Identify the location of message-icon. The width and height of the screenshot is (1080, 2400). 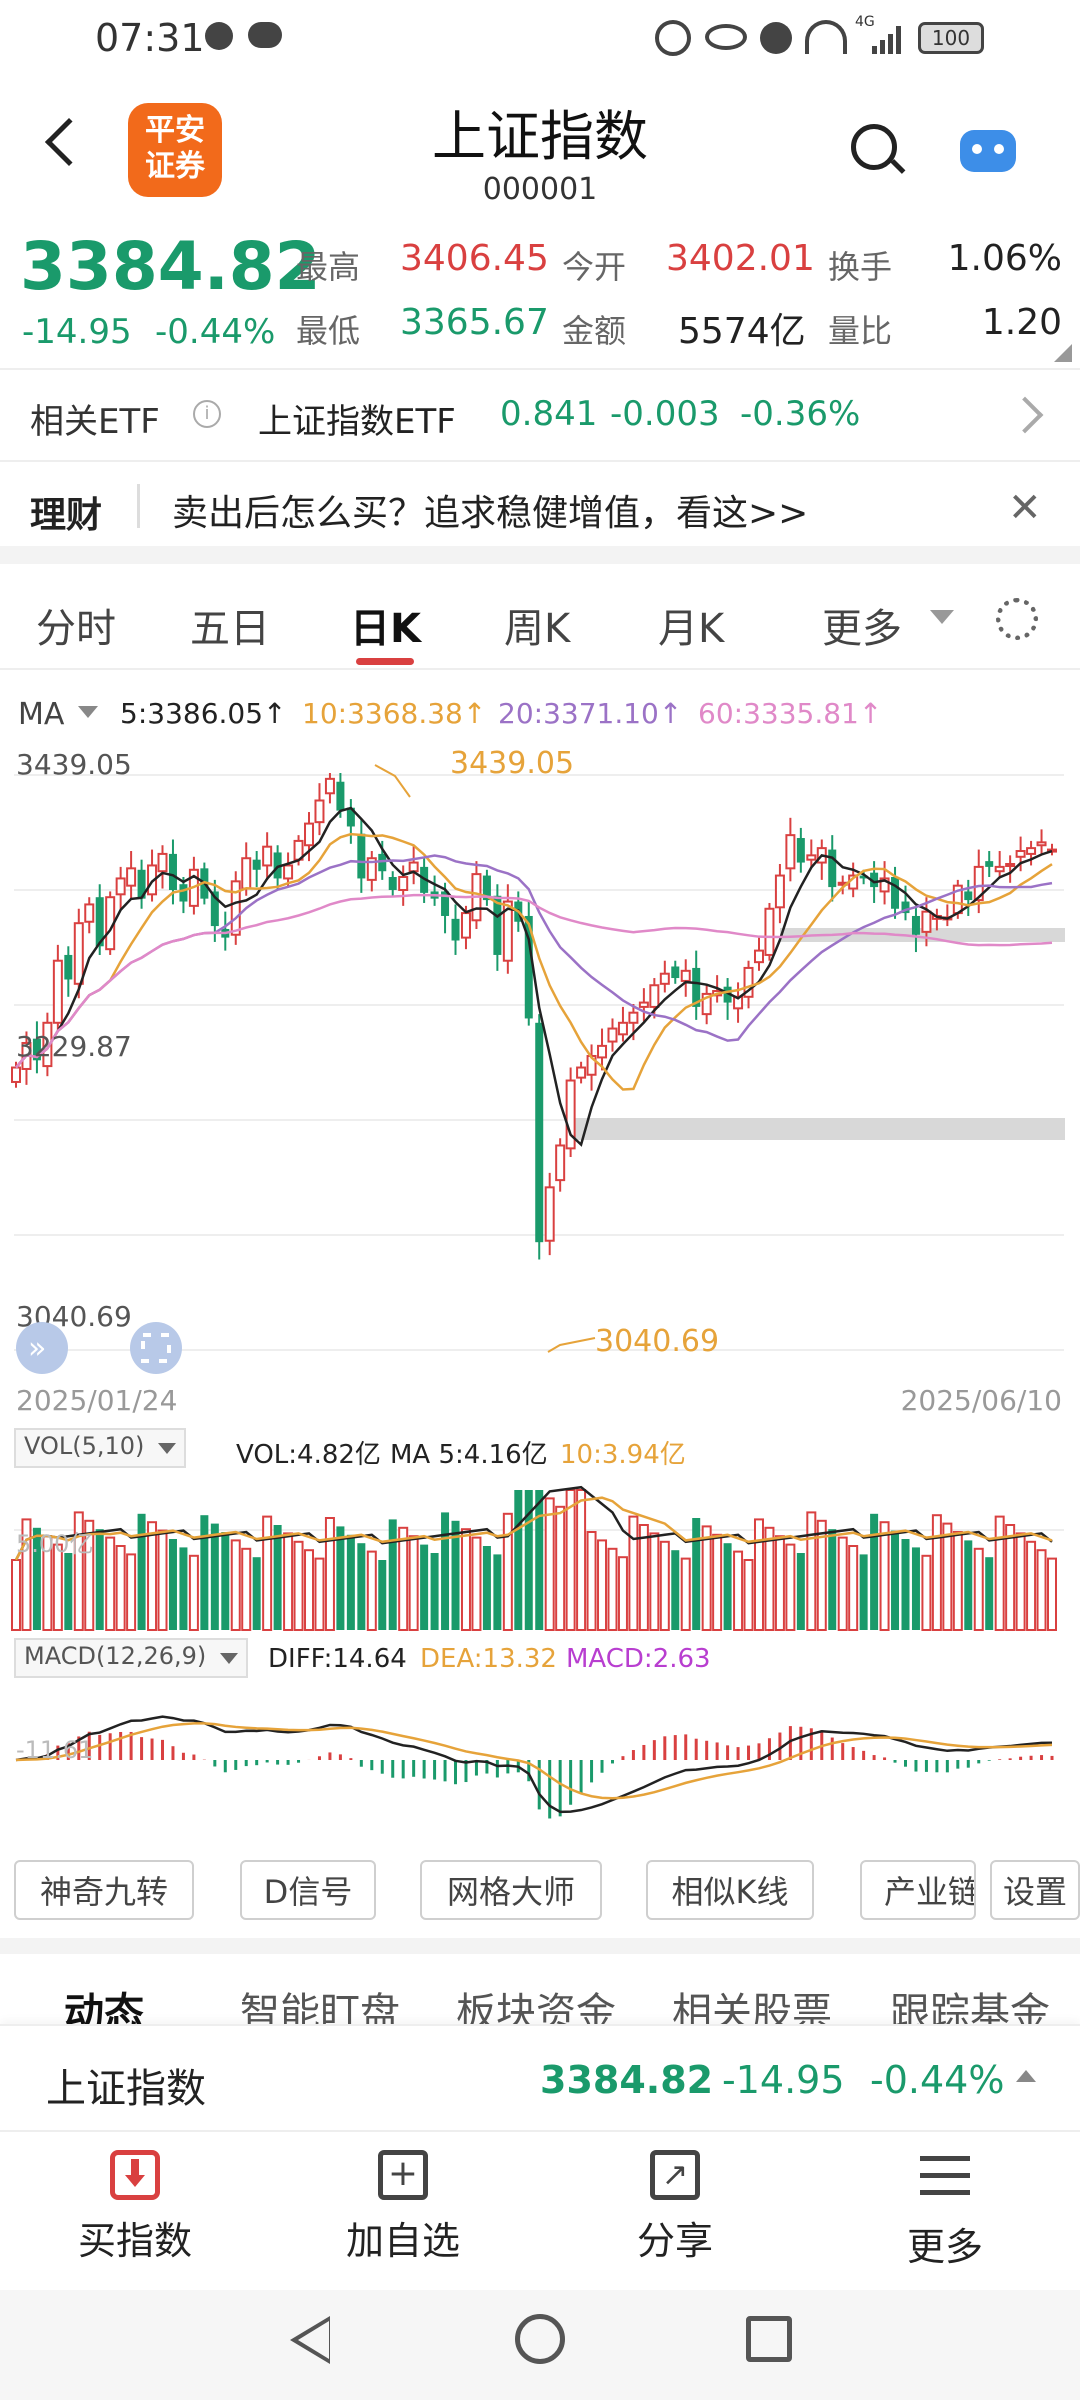
(265, 35).